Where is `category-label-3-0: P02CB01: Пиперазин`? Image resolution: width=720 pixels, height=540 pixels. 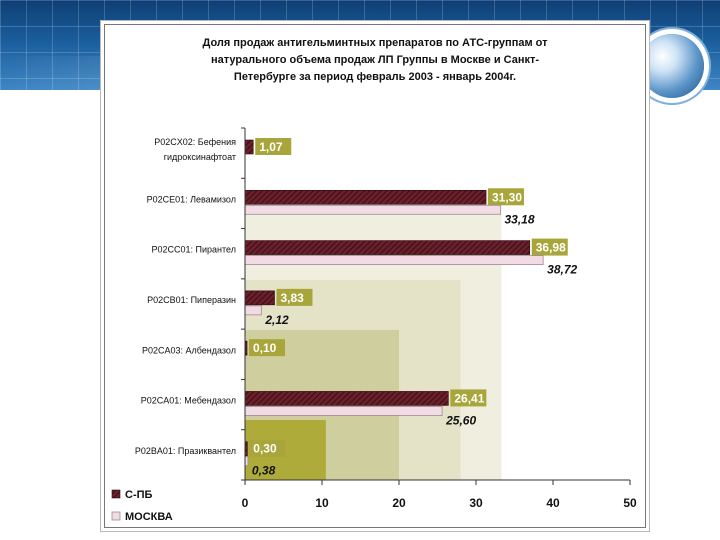
category-label-3-0: P02CB01: Пиперазин is located at coordinates (191, 300).